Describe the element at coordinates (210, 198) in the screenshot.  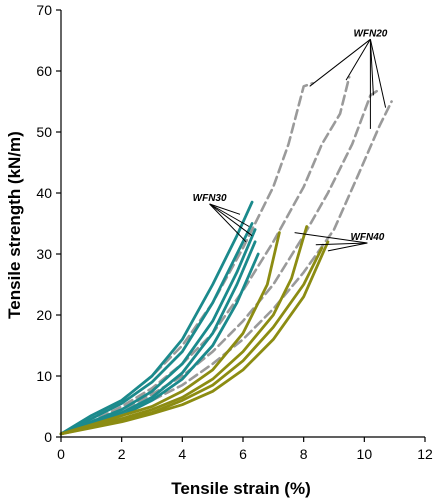
I see `wfn30-annotation-label: WFN30` at that location.